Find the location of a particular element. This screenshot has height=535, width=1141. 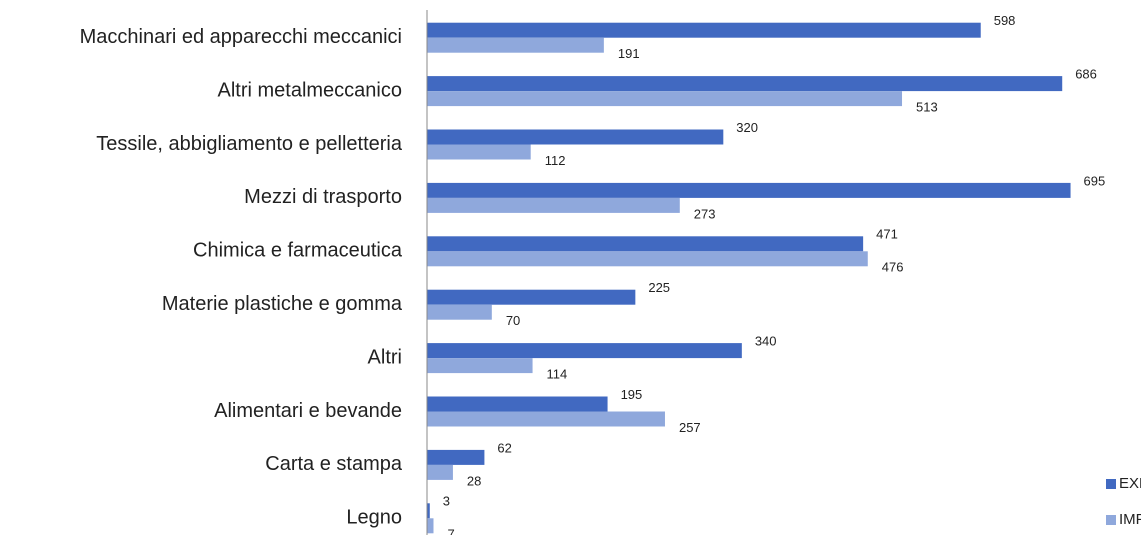

value-label: 7 is located at coordinates (450, 531).